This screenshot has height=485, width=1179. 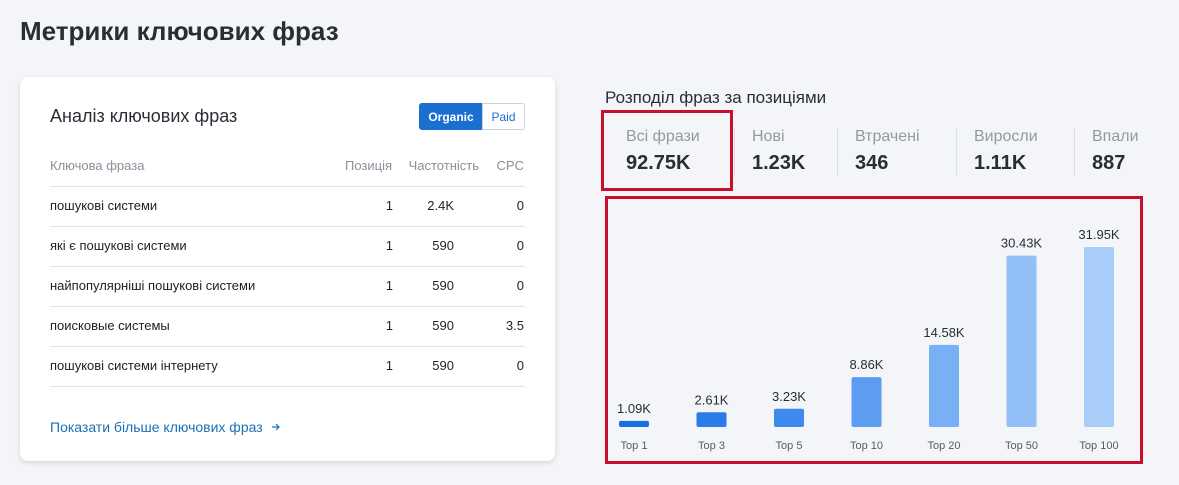 I want to click on table-cell: які є пошукові системи, so click(x=118, y=245).